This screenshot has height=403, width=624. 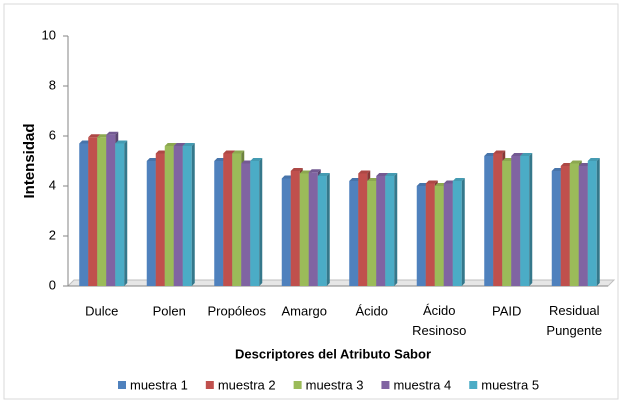 I want to click on y-axis-title: Intensidad, so click(x=29, y=160).